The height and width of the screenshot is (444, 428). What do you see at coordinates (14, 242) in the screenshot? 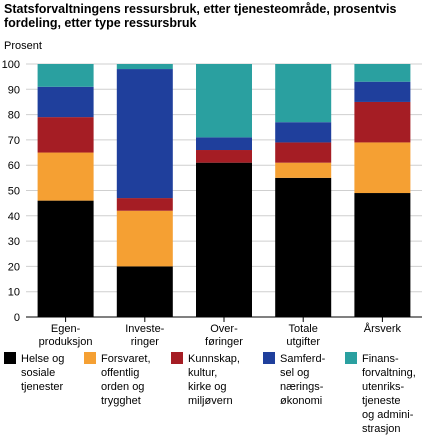
I see `y-tick-label: 30` at bounding box center [14, 242].